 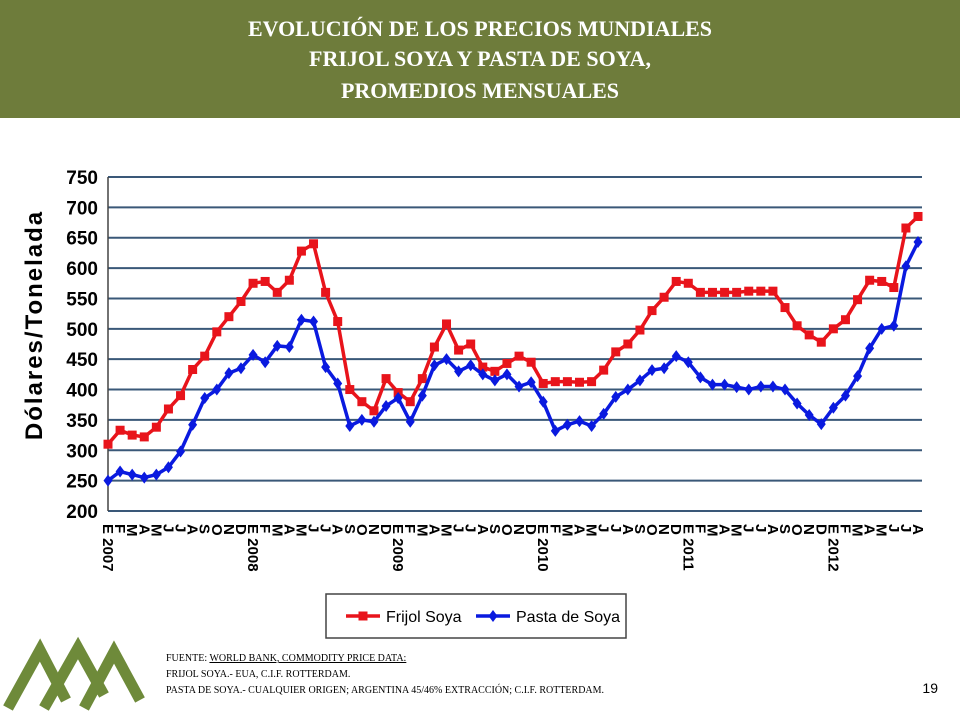 I want to click on y-tick-label: 450, so click(x=82, y=360).